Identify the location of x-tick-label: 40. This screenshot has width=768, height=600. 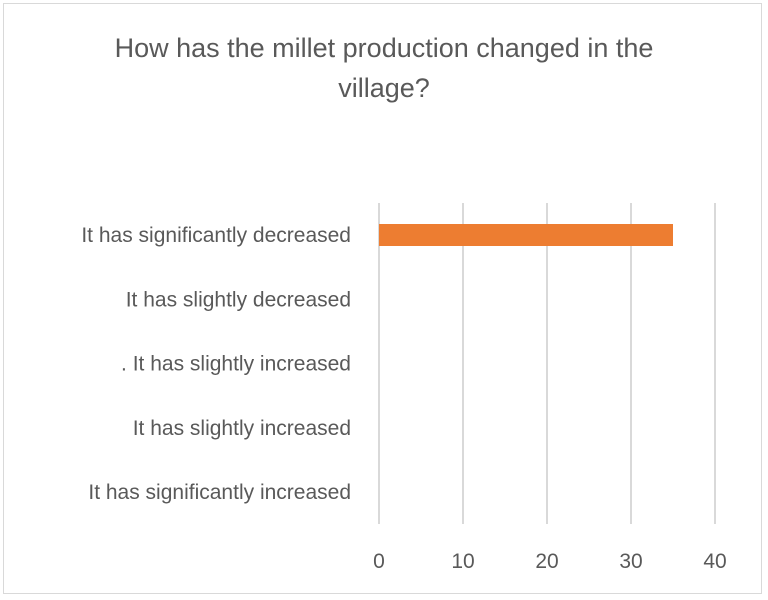
(714, 561).